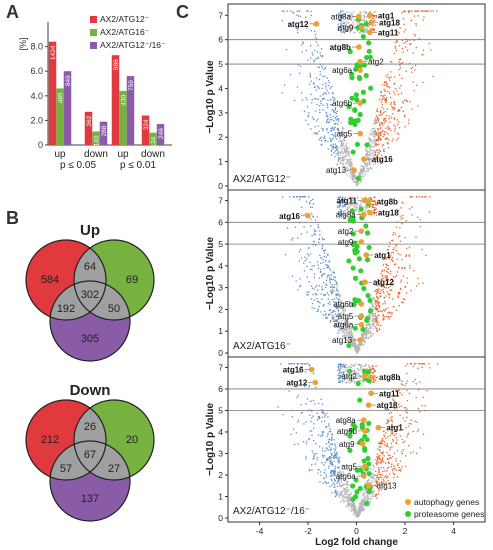 The image size is (493, 550). What do you see at coordinates (346, 316) in the screenshot?
I see `gene-label: atg5` at bounding box center [346, 316].